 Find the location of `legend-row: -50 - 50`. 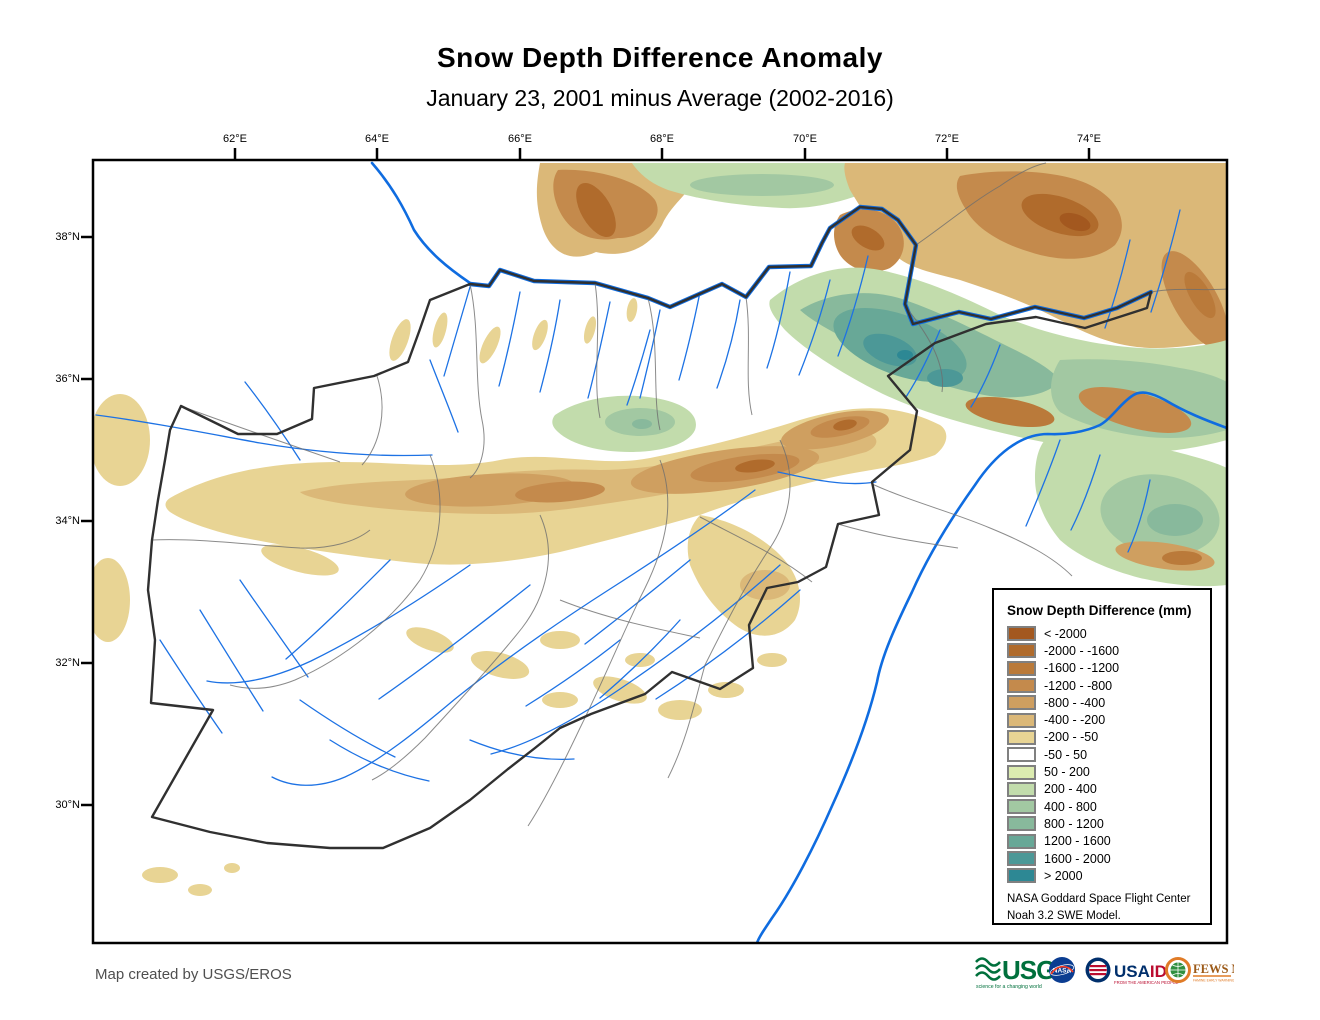

legend-row: -50 - 50 is located at coordinates (1104, 754).